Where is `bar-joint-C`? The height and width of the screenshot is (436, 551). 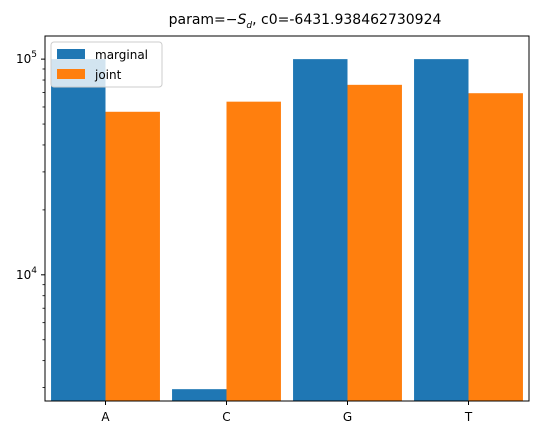 bar-joint-C is located at coordinates (253, 251).